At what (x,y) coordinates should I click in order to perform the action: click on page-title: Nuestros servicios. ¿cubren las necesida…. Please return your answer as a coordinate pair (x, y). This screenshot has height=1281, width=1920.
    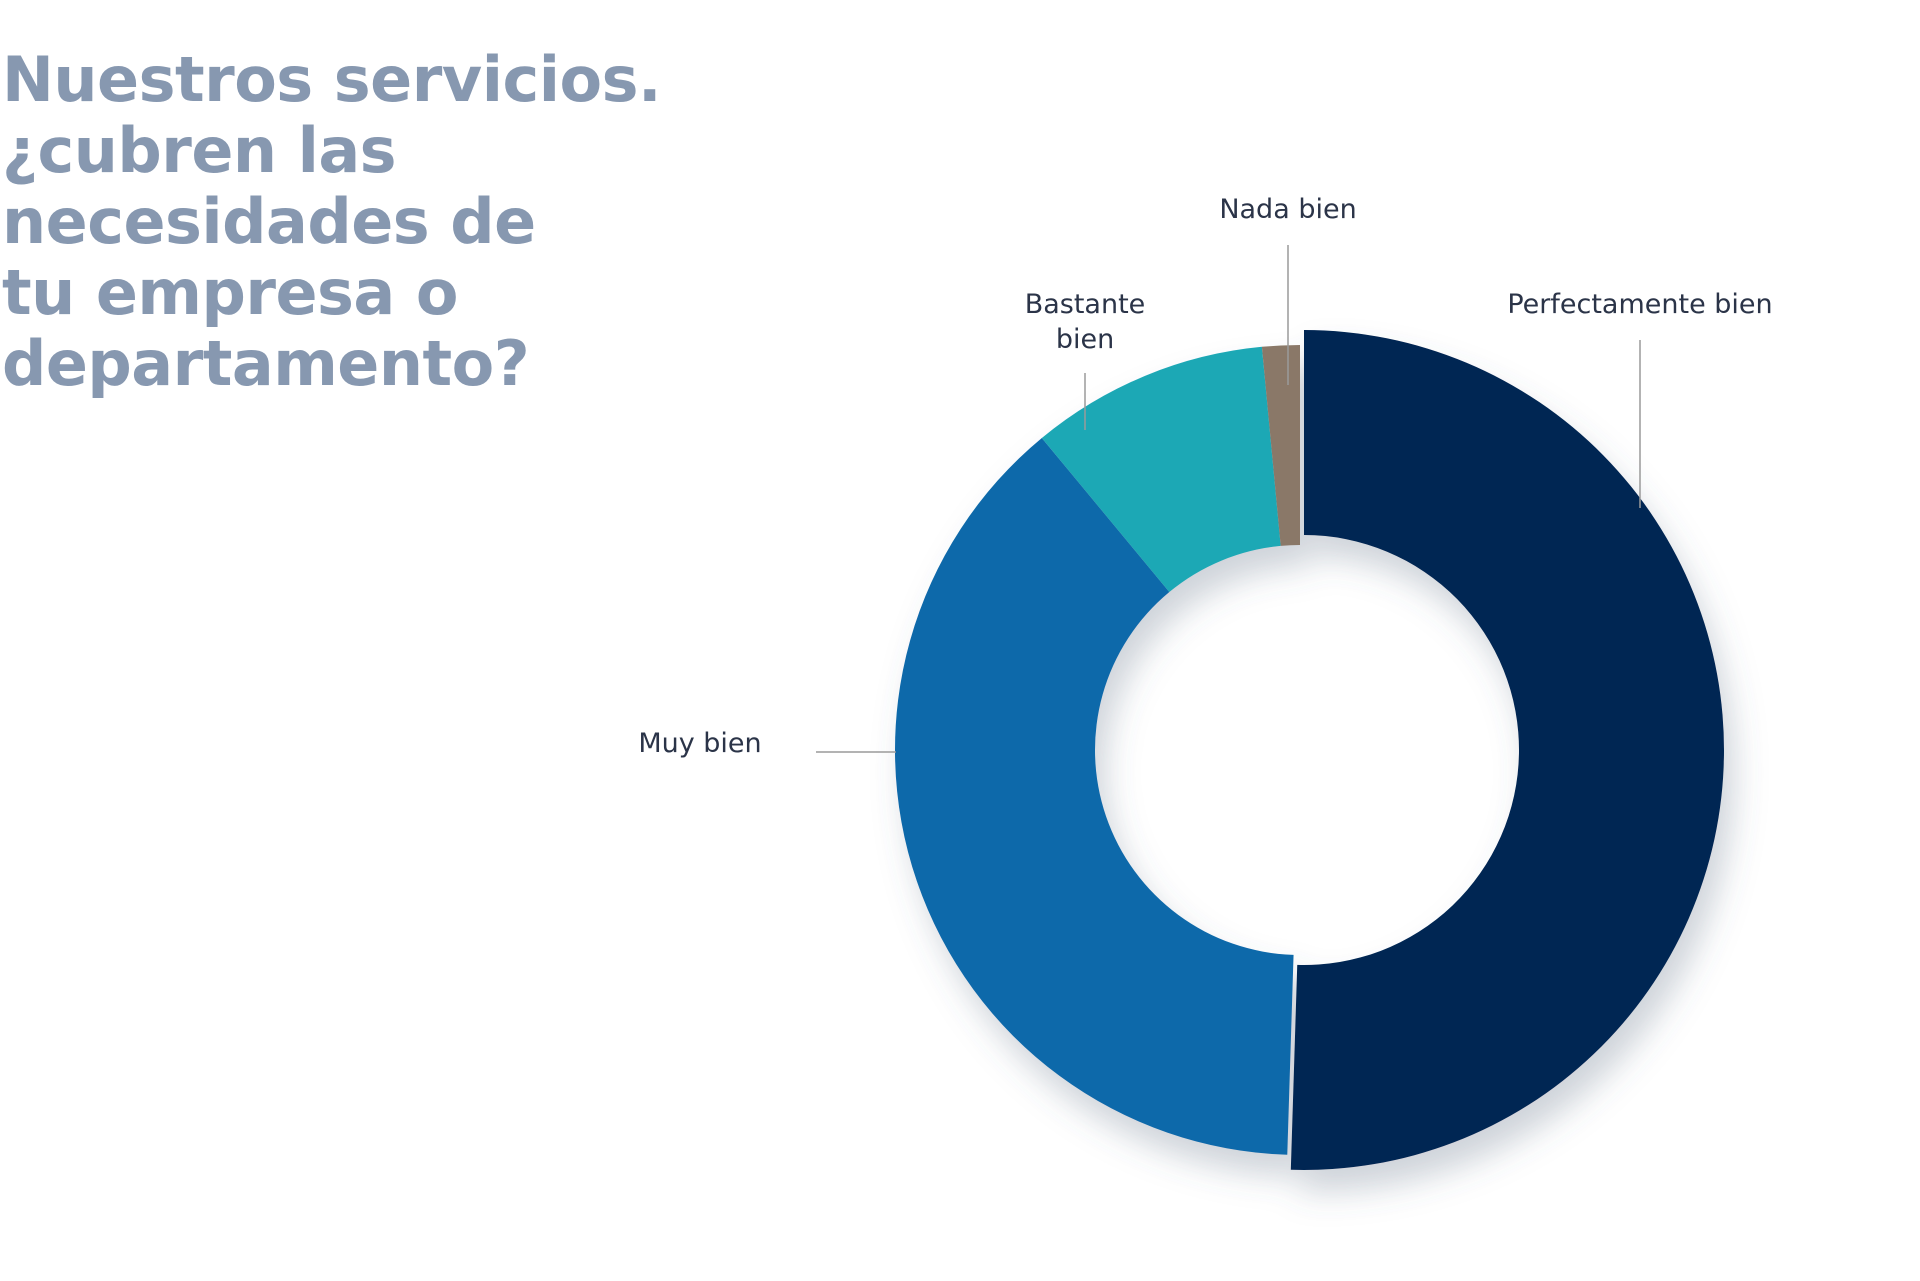
    Looking at the image, I should click on (352, 221).